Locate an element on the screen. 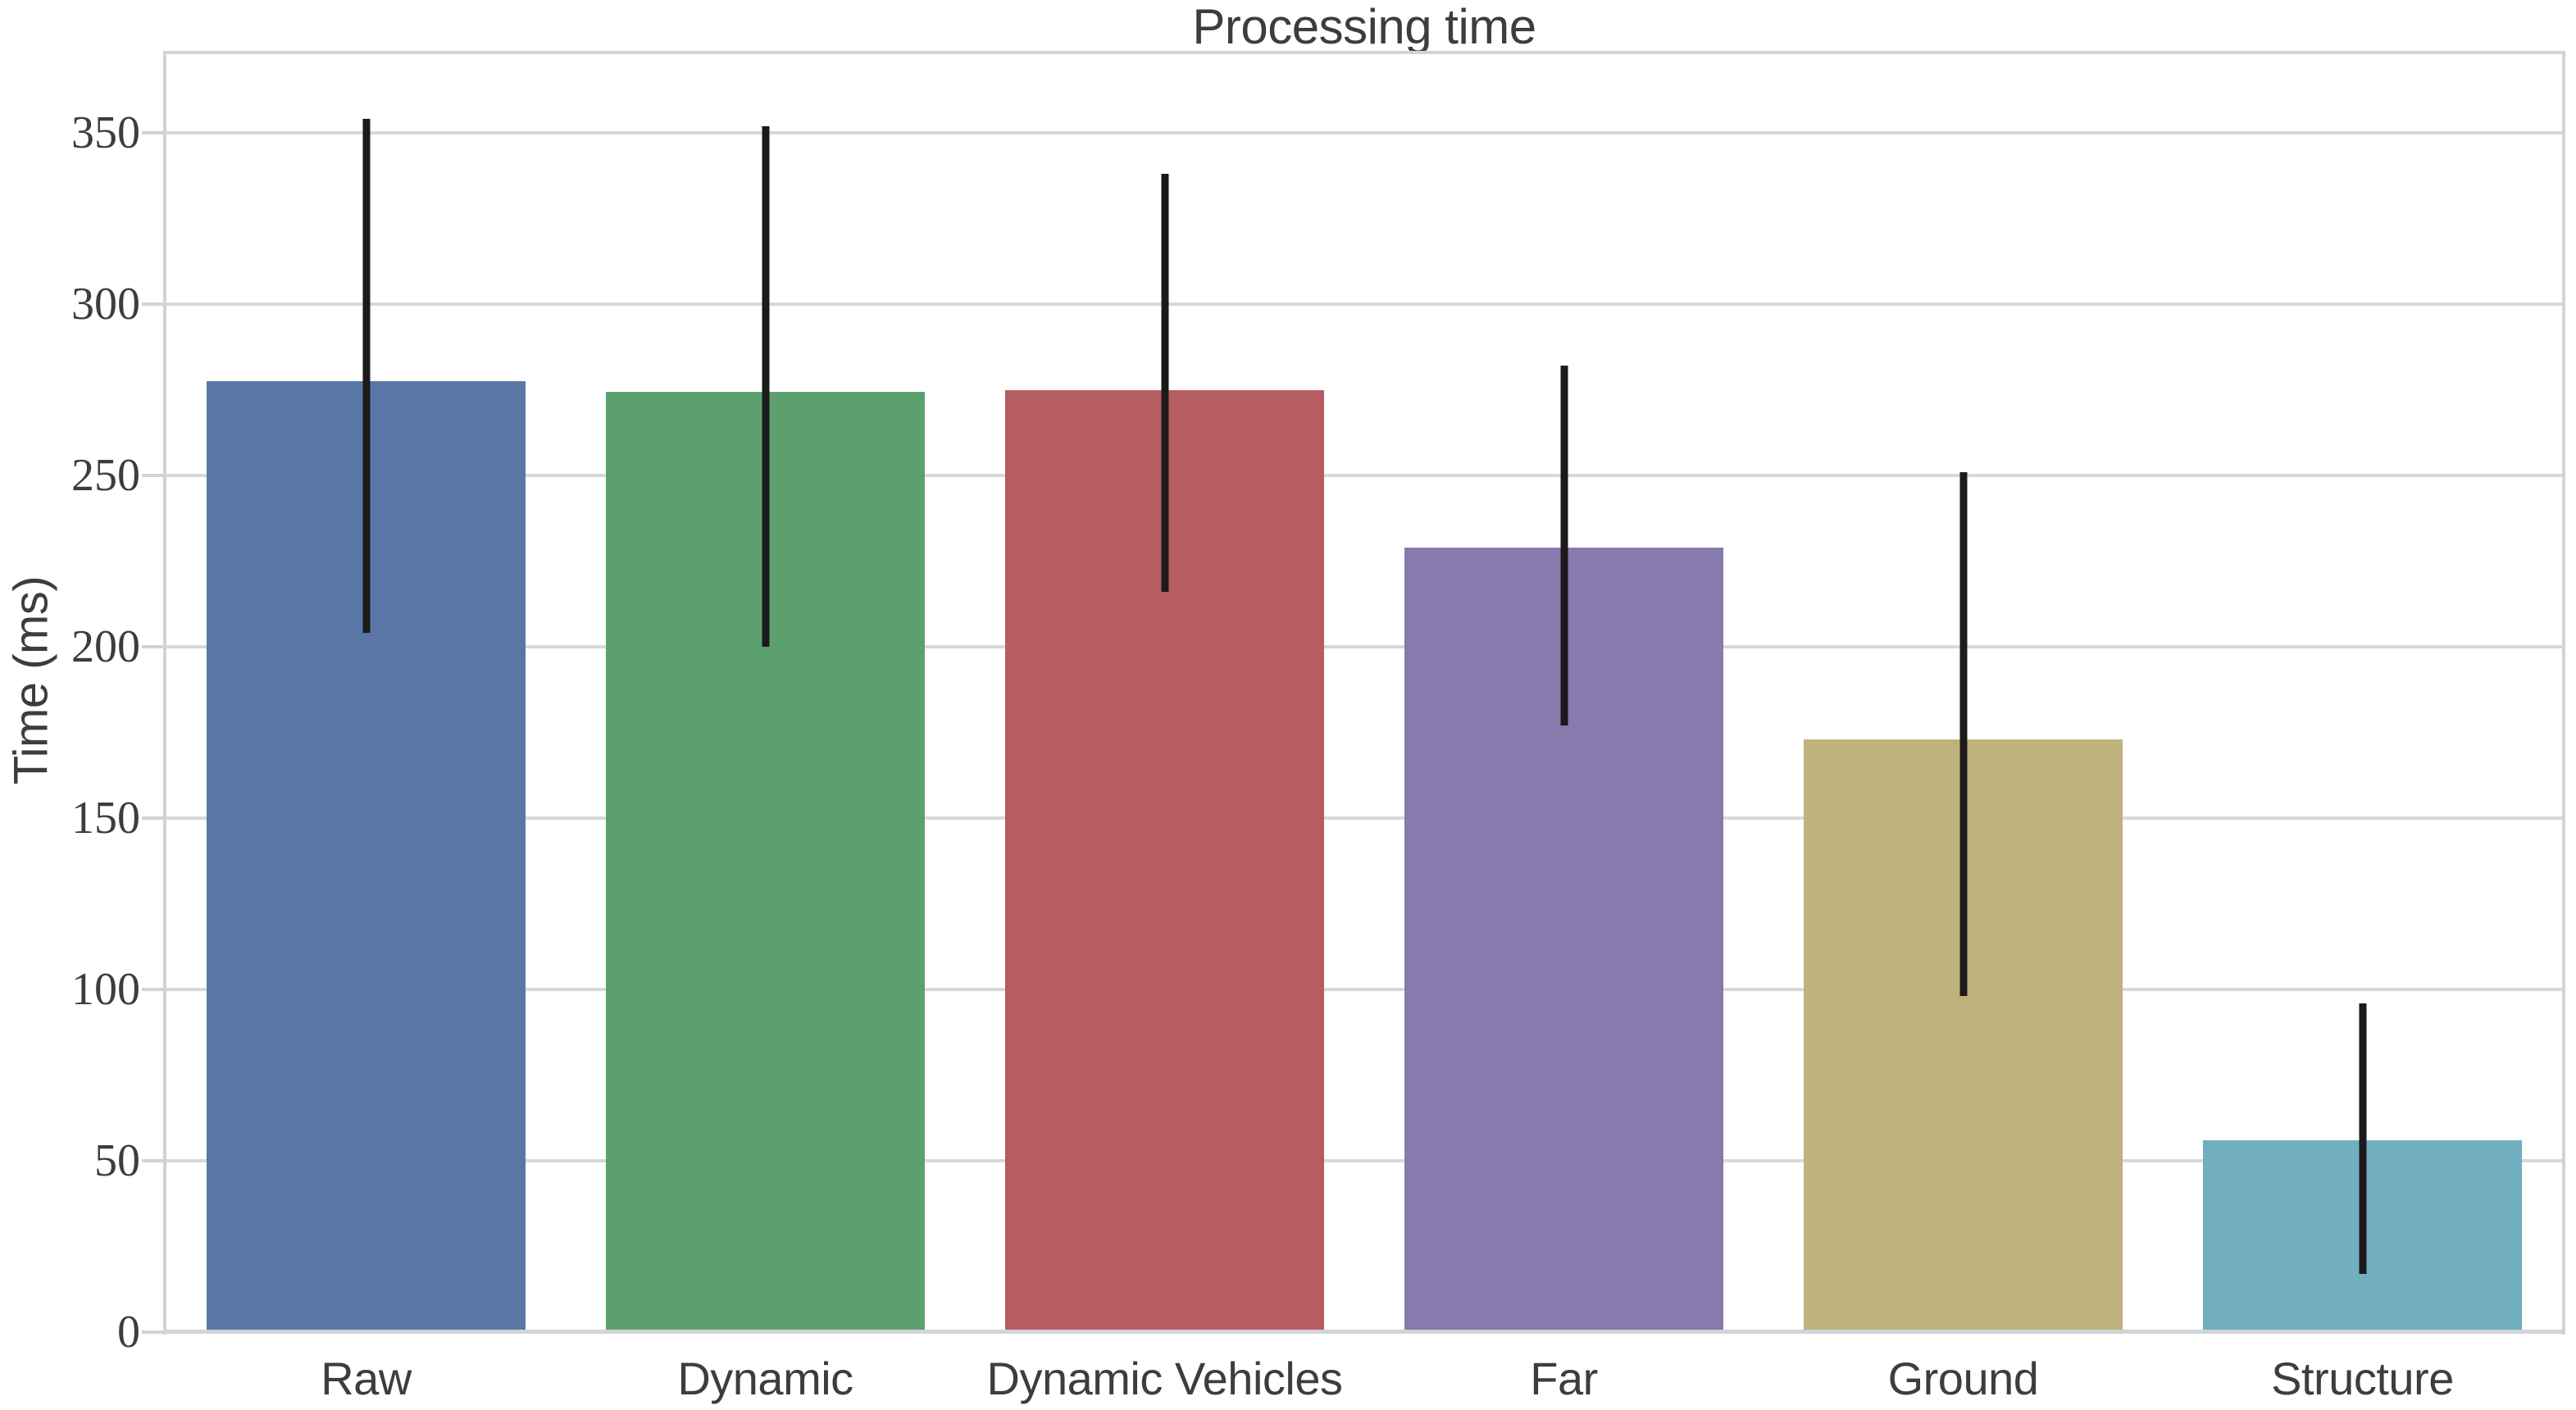 Image resolution: width=2576 pixels, height=1410 pixels. ytick-label-150: 150 is located at coordinates (106, 818).